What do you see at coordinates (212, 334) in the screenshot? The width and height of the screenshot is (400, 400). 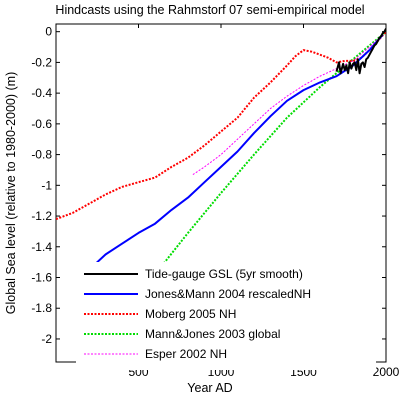 I see `legend-label: Mann&Jones 2003 global` at bounding box center [212, 334].